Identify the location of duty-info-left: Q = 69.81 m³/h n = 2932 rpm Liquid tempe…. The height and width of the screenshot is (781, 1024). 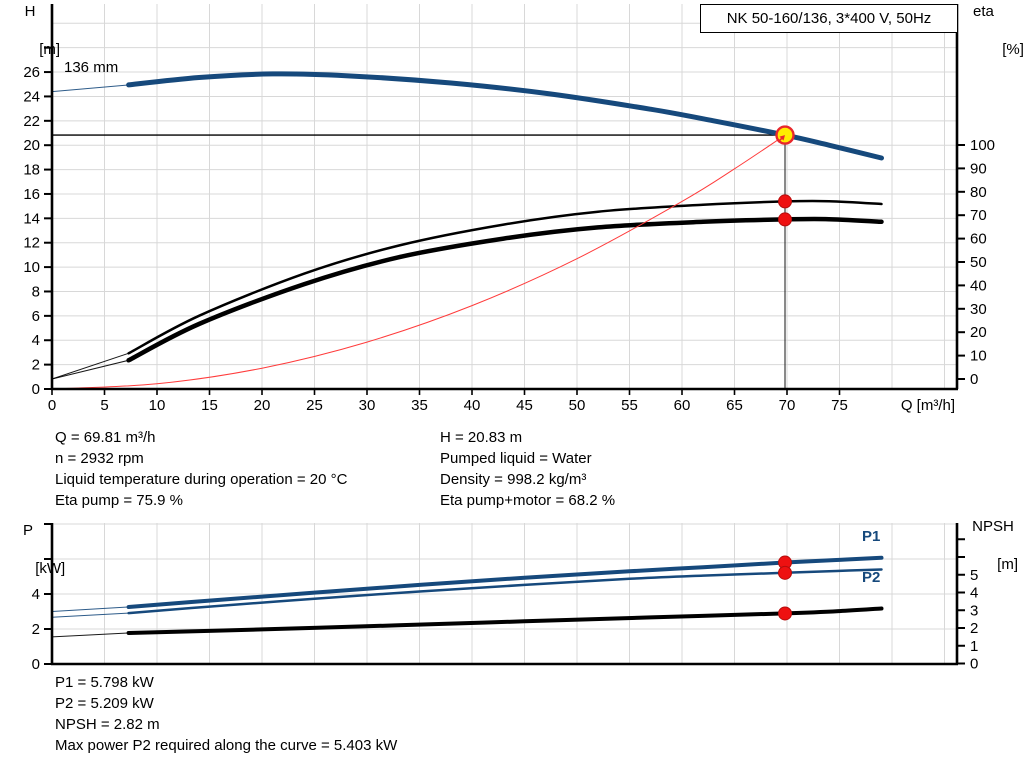
(201, 469).